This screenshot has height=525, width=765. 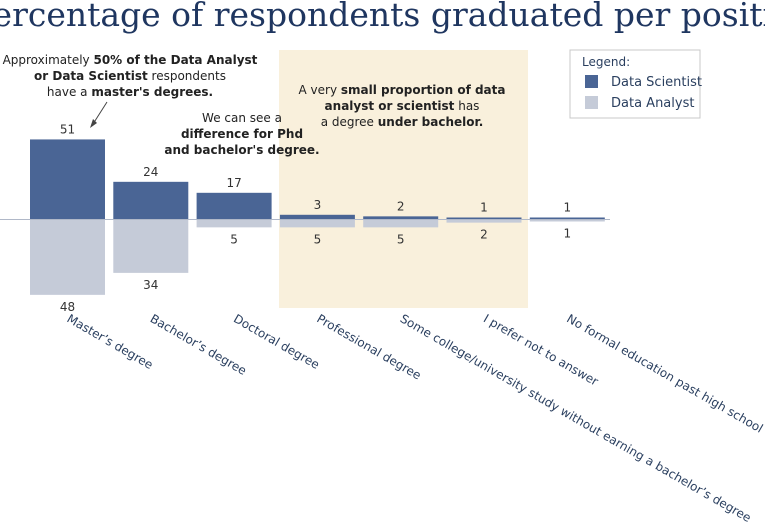 I want to click on bar-data-scientist-some-college-university-study-without-earning-a-bachelor-s-degree, so click(x=401, y=218).